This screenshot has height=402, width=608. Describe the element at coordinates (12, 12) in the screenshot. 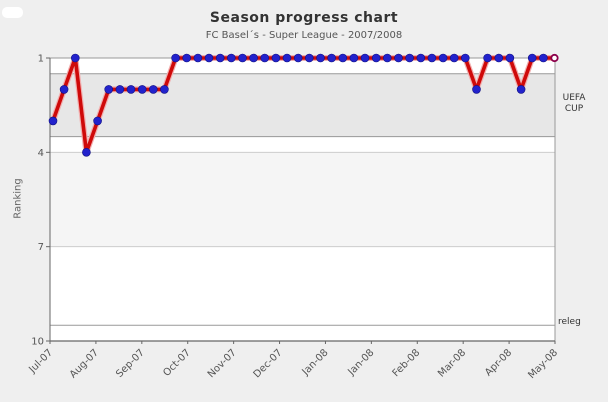

I see `window-corner-notch` at that location.